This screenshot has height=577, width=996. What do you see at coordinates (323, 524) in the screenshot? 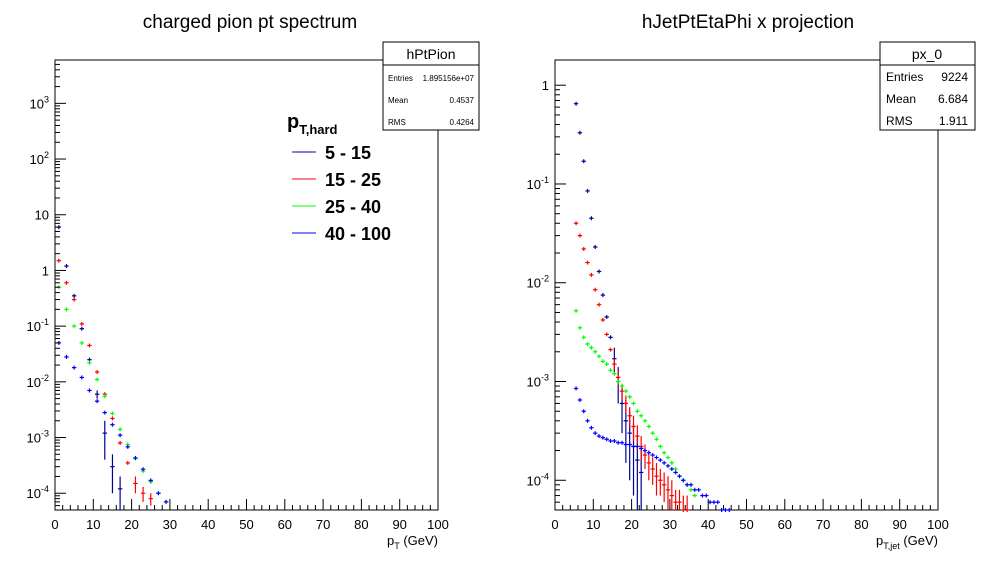
I see `x-tick-label: 70` at bounding box center [323, 524].